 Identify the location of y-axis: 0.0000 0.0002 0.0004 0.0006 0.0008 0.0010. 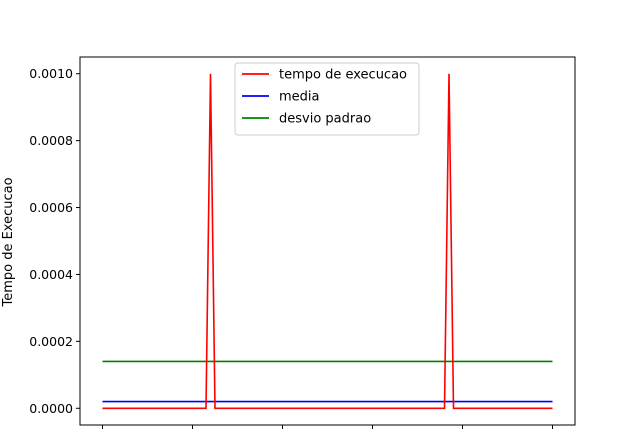
(54, 241).